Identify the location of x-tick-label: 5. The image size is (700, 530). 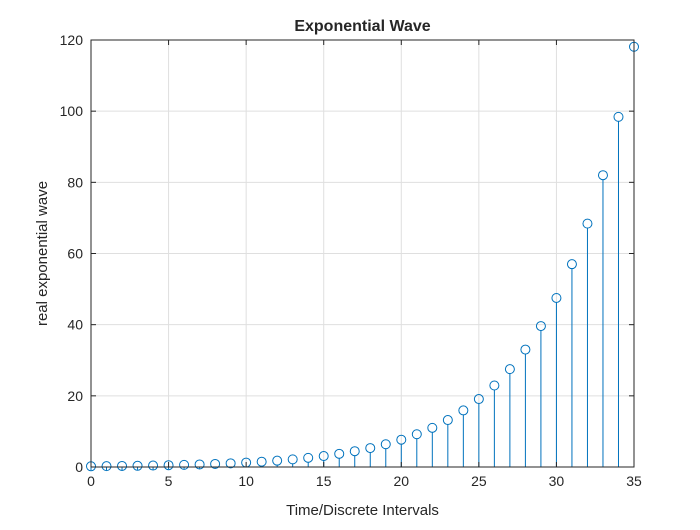
(169, 481).